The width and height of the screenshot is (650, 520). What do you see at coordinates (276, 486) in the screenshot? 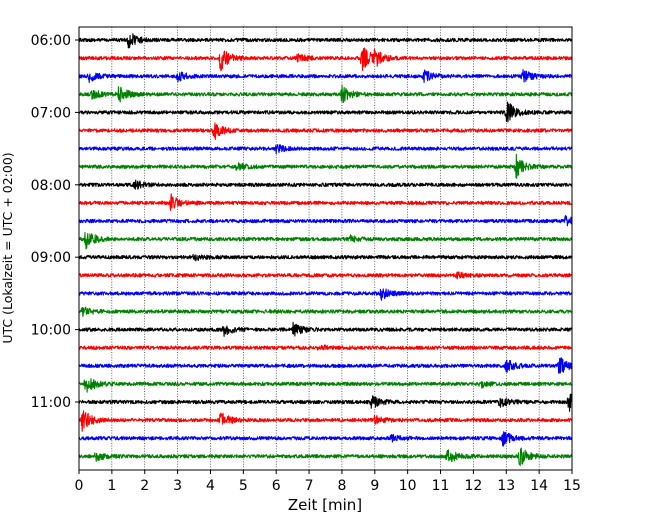
I see `x-tick-label: 6` at bounding box center [276, 486].